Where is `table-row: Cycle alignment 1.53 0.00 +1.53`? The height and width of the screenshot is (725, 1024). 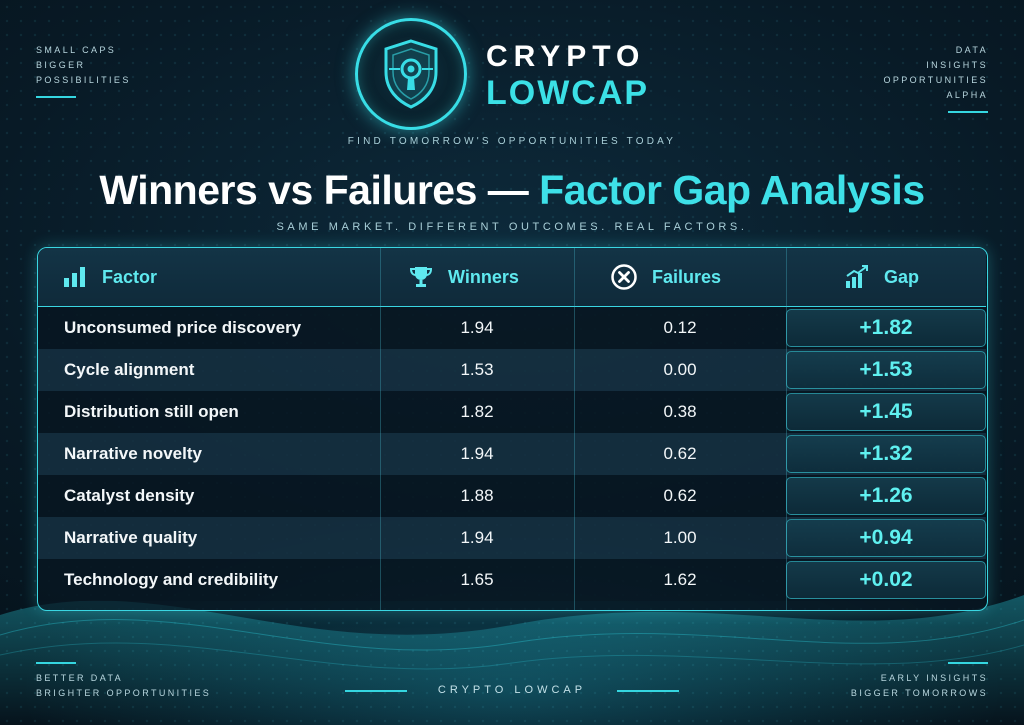
table-row: Cycle alignment 1.53 0.00 +1.53 is located at coordinates (512, 370).